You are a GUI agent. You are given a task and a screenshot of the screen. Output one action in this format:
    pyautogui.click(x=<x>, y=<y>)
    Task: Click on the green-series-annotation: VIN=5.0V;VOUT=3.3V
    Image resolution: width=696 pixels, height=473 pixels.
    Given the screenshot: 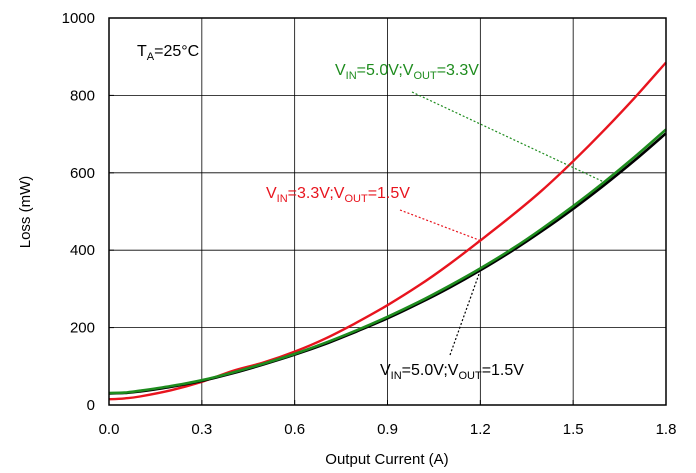 What is the action you would take?
    pyautogui.click(x=407, y=72)
    